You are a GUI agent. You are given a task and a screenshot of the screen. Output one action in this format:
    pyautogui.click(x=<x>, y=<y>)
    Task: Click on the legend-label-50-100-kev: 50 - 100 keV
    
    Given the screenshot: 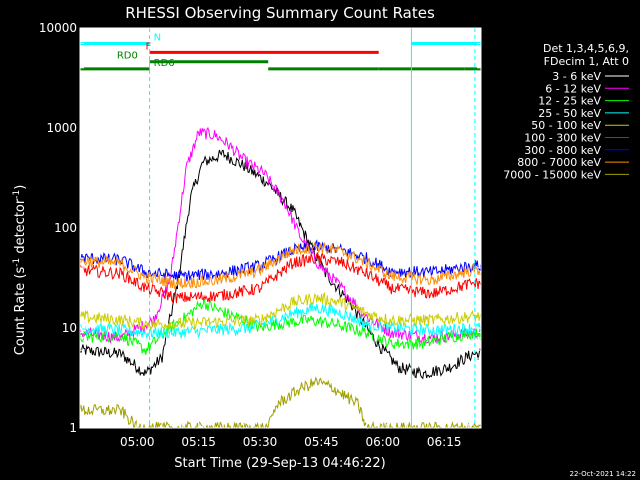 What is the action you would take?
    pyautogui.click(x=566, y=125)
    